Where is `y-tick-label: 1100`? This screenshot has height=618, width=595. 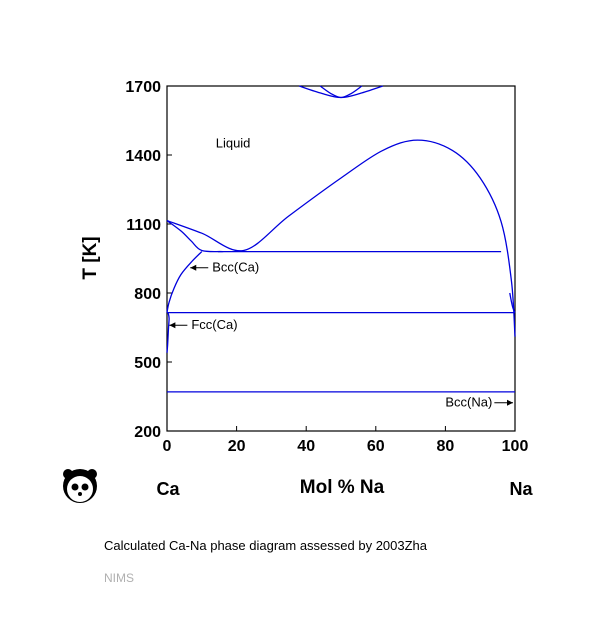
y-tick-label: 1100 is located at coordinates (143, 225).